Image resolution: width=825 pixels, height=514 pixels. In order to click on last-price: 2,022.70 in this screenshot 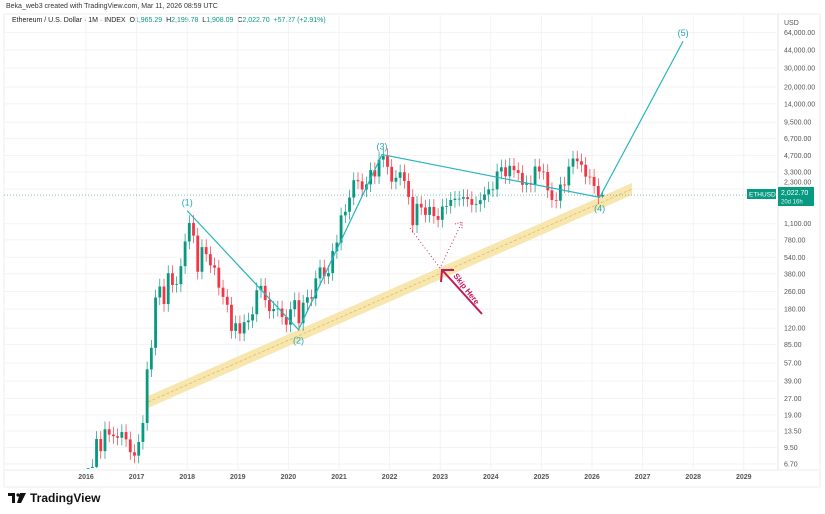, I will do `click(794, 193)`.